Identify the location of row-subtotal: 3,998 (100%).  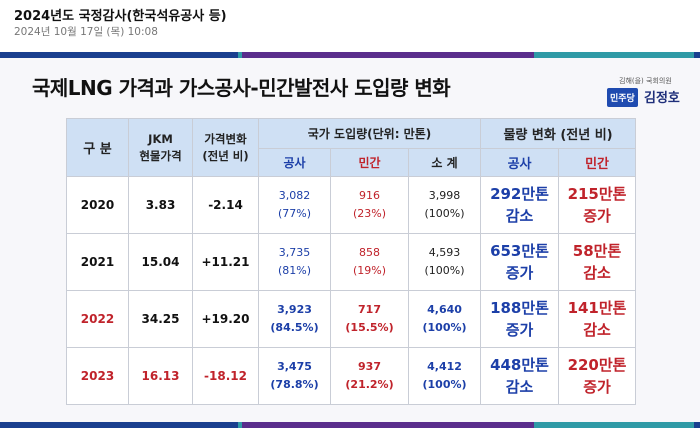
(444, 205).